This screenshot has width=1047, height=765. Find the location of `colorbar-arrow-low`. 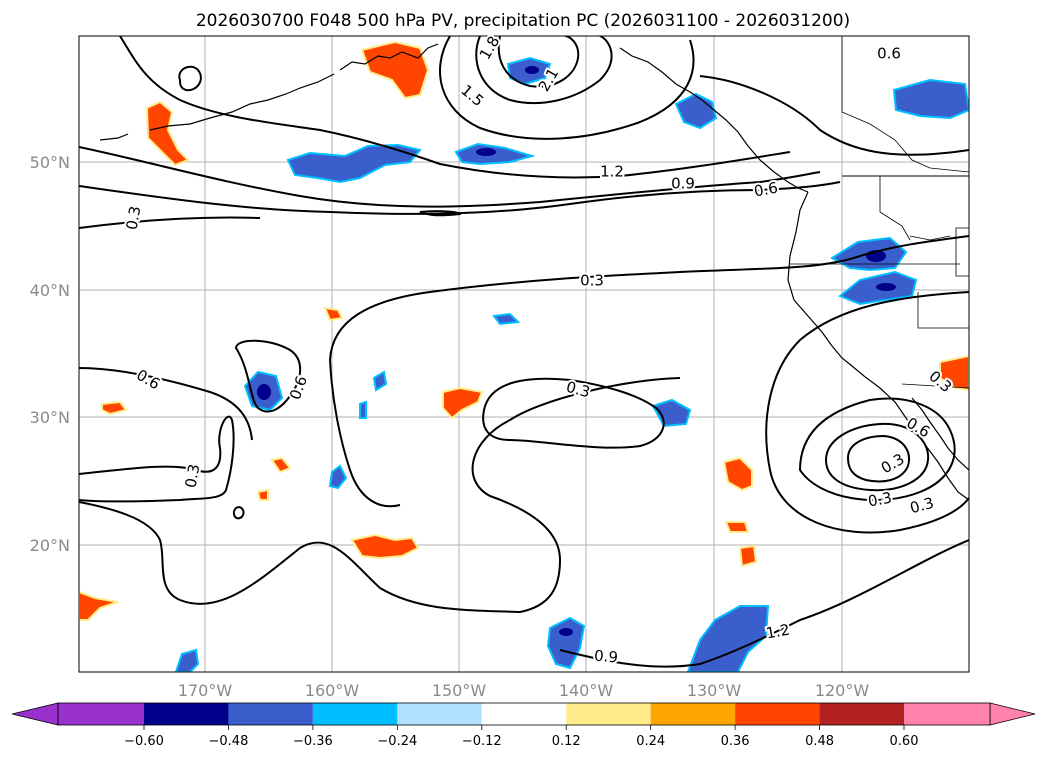

colorbar-arrow-low is located at coordinates (35, 714).